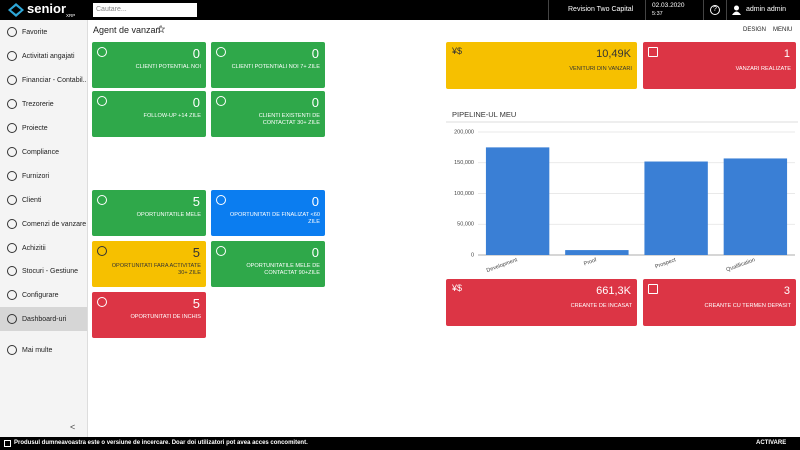  I want to click on sidebar-item: Comenzi de vanzare, so click(43, 224).